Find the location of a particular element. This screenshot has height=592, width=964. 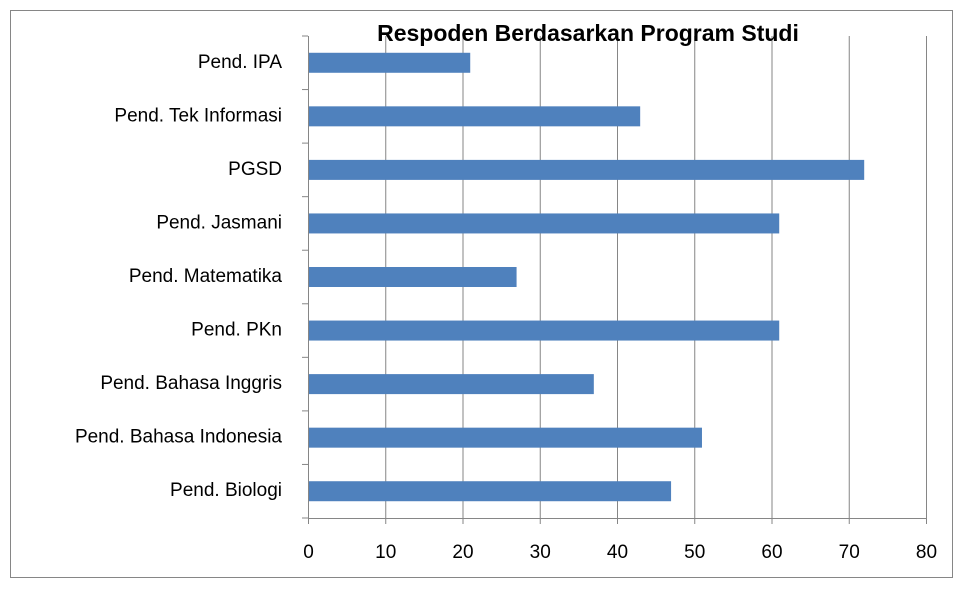

y-tick-label: Pend. Jasmani is located at coordinates (219, 222).